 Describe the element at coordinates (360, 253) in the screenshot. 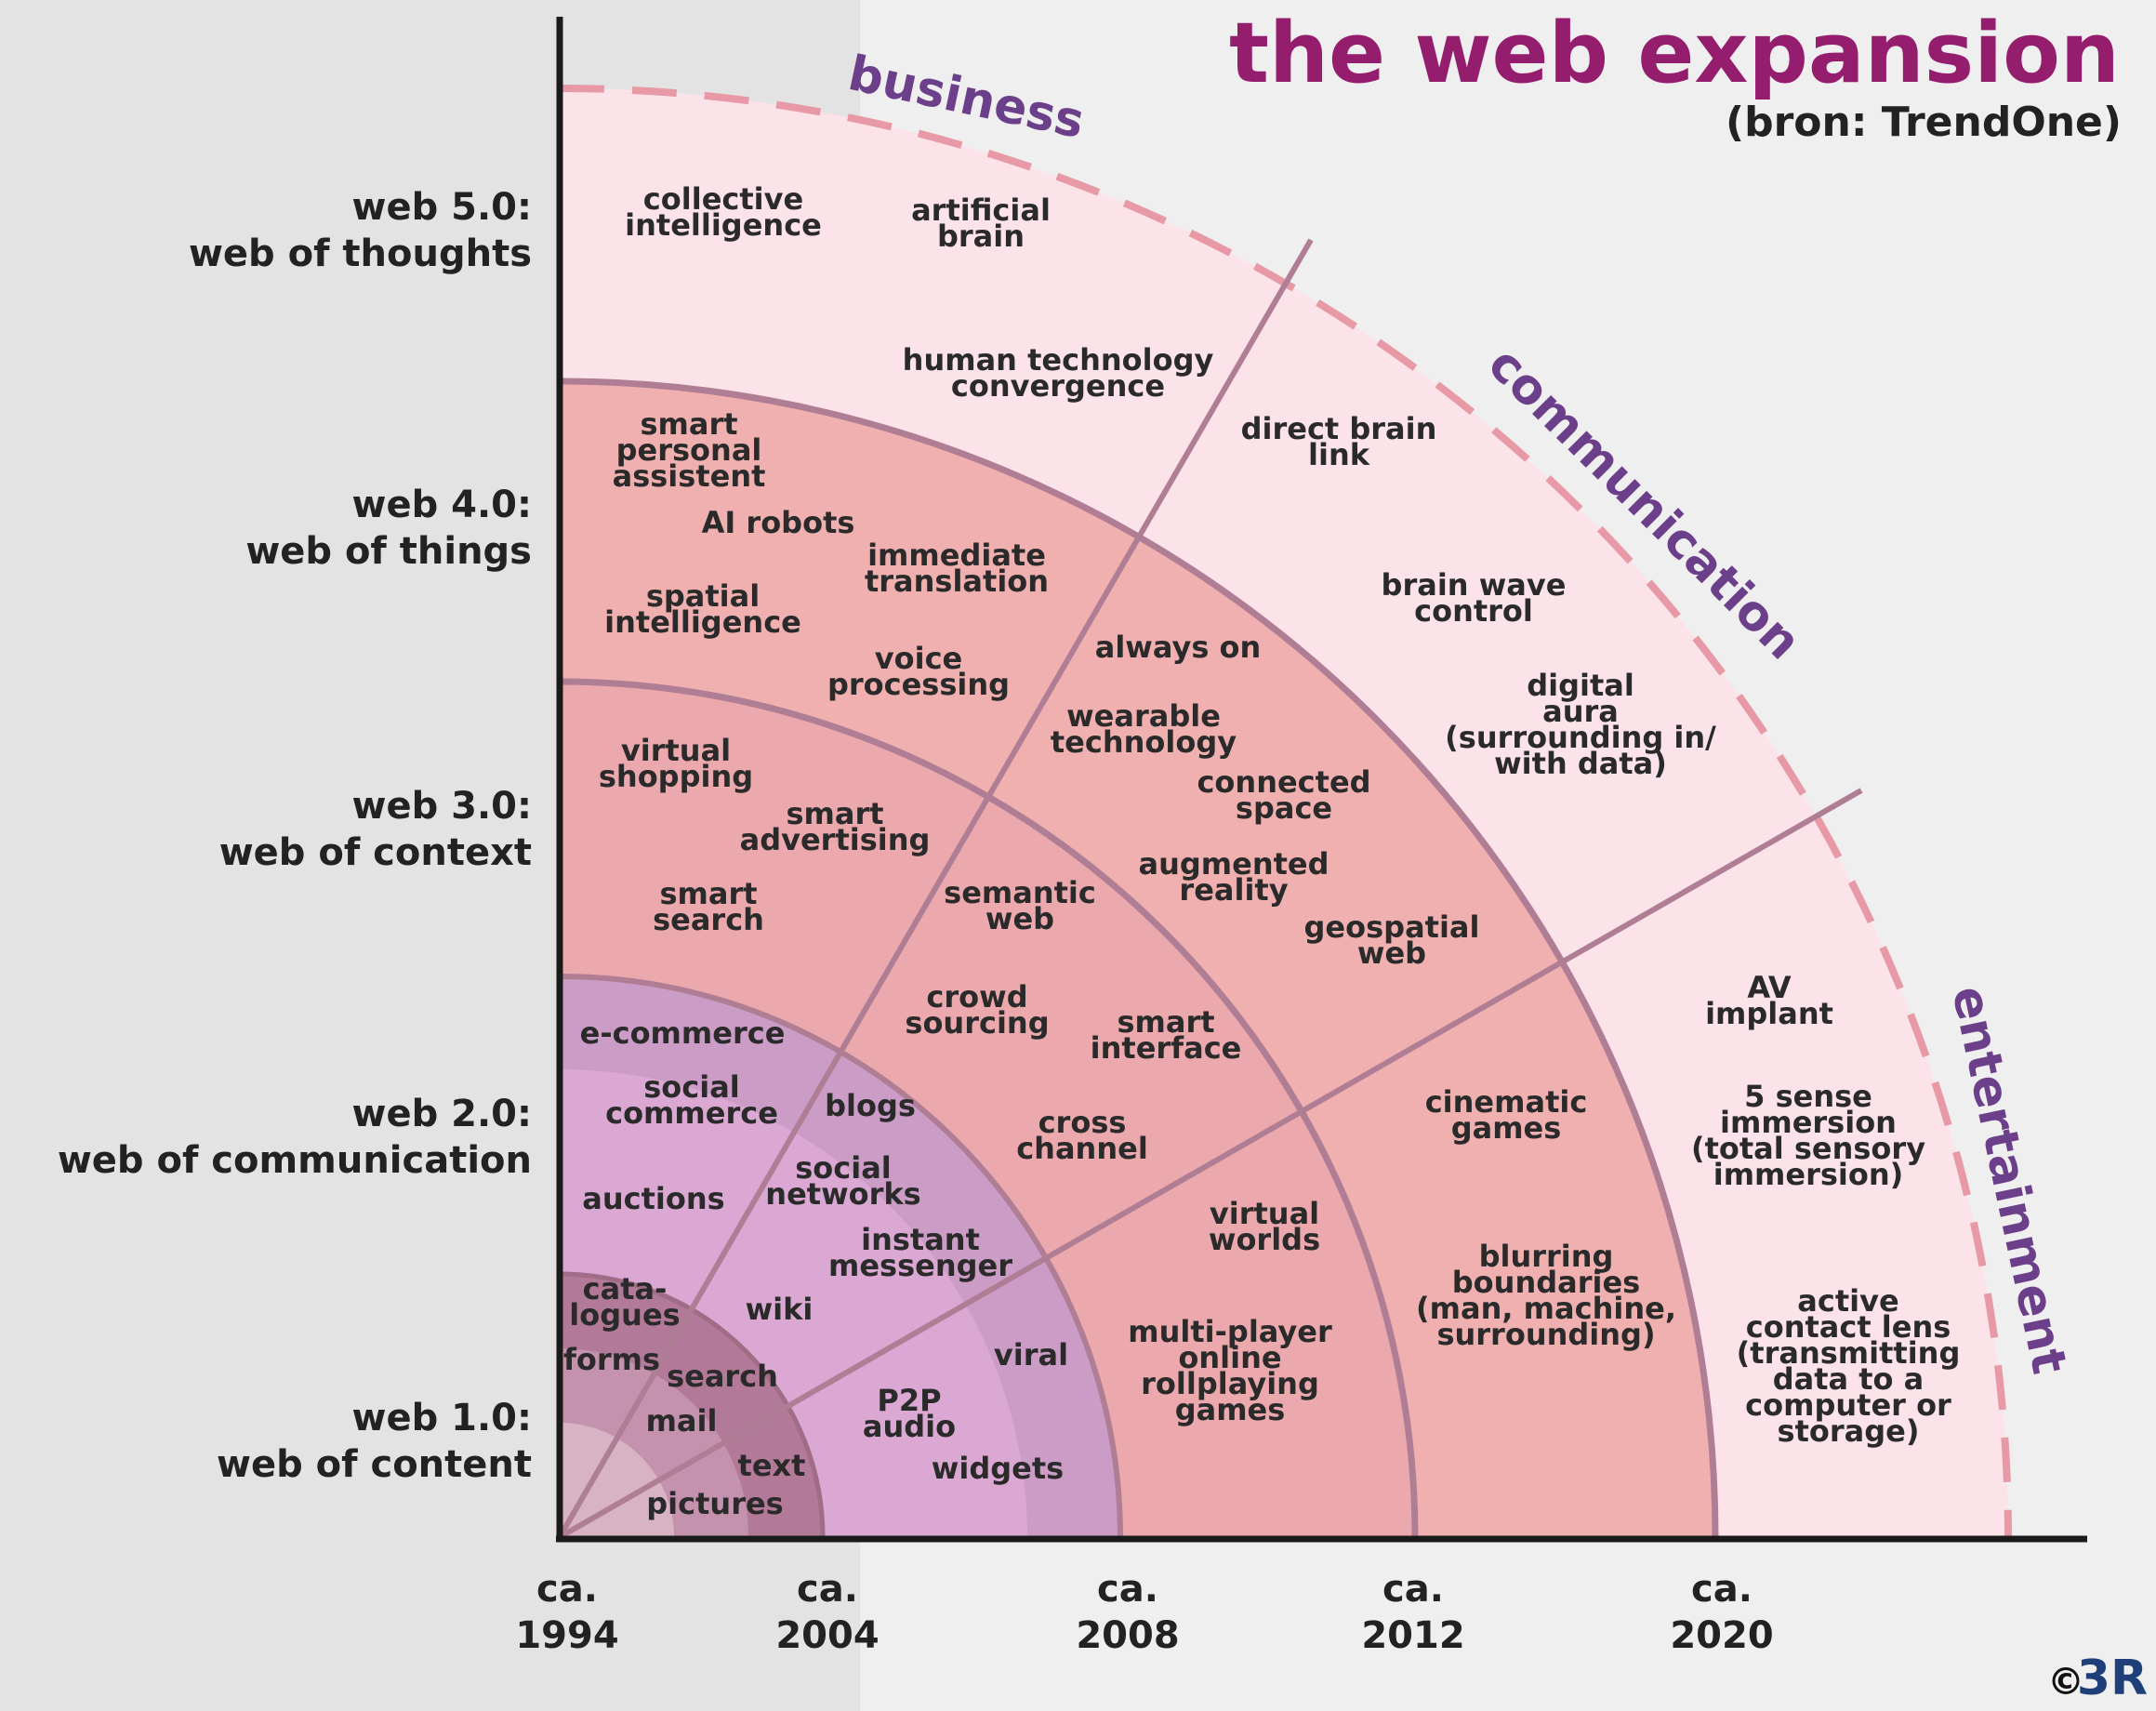

I see `level-label-name: web of thoughts` at that location.